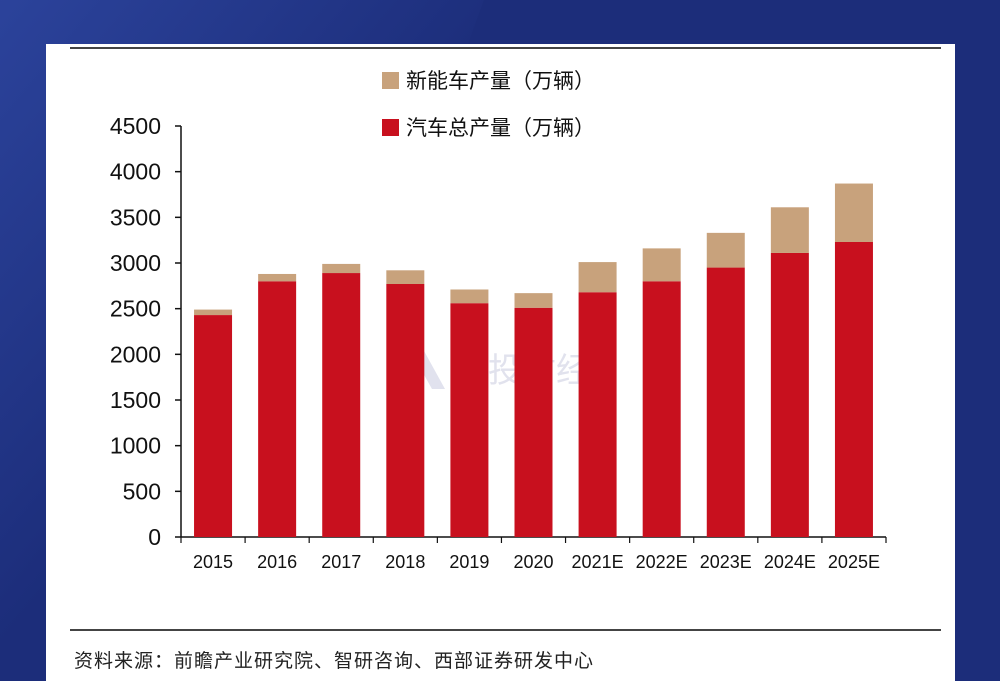  I want to click on x-tick-label: 2015, so click(213, 562).